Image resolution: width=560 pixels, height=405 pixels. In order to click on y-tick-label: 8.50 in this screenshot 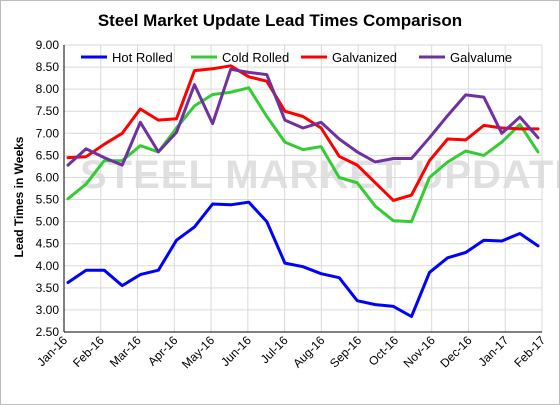, I will do `click(48, 67)`.